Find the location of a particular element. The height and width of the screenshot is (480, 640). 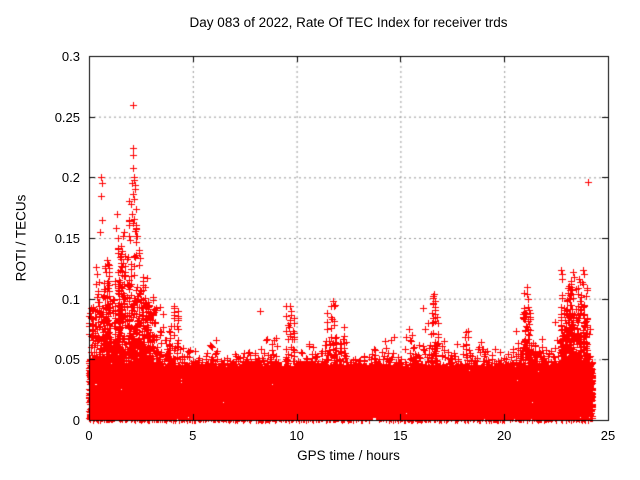

x-tick-label-5: 5 is located at coordinates (193, 435).